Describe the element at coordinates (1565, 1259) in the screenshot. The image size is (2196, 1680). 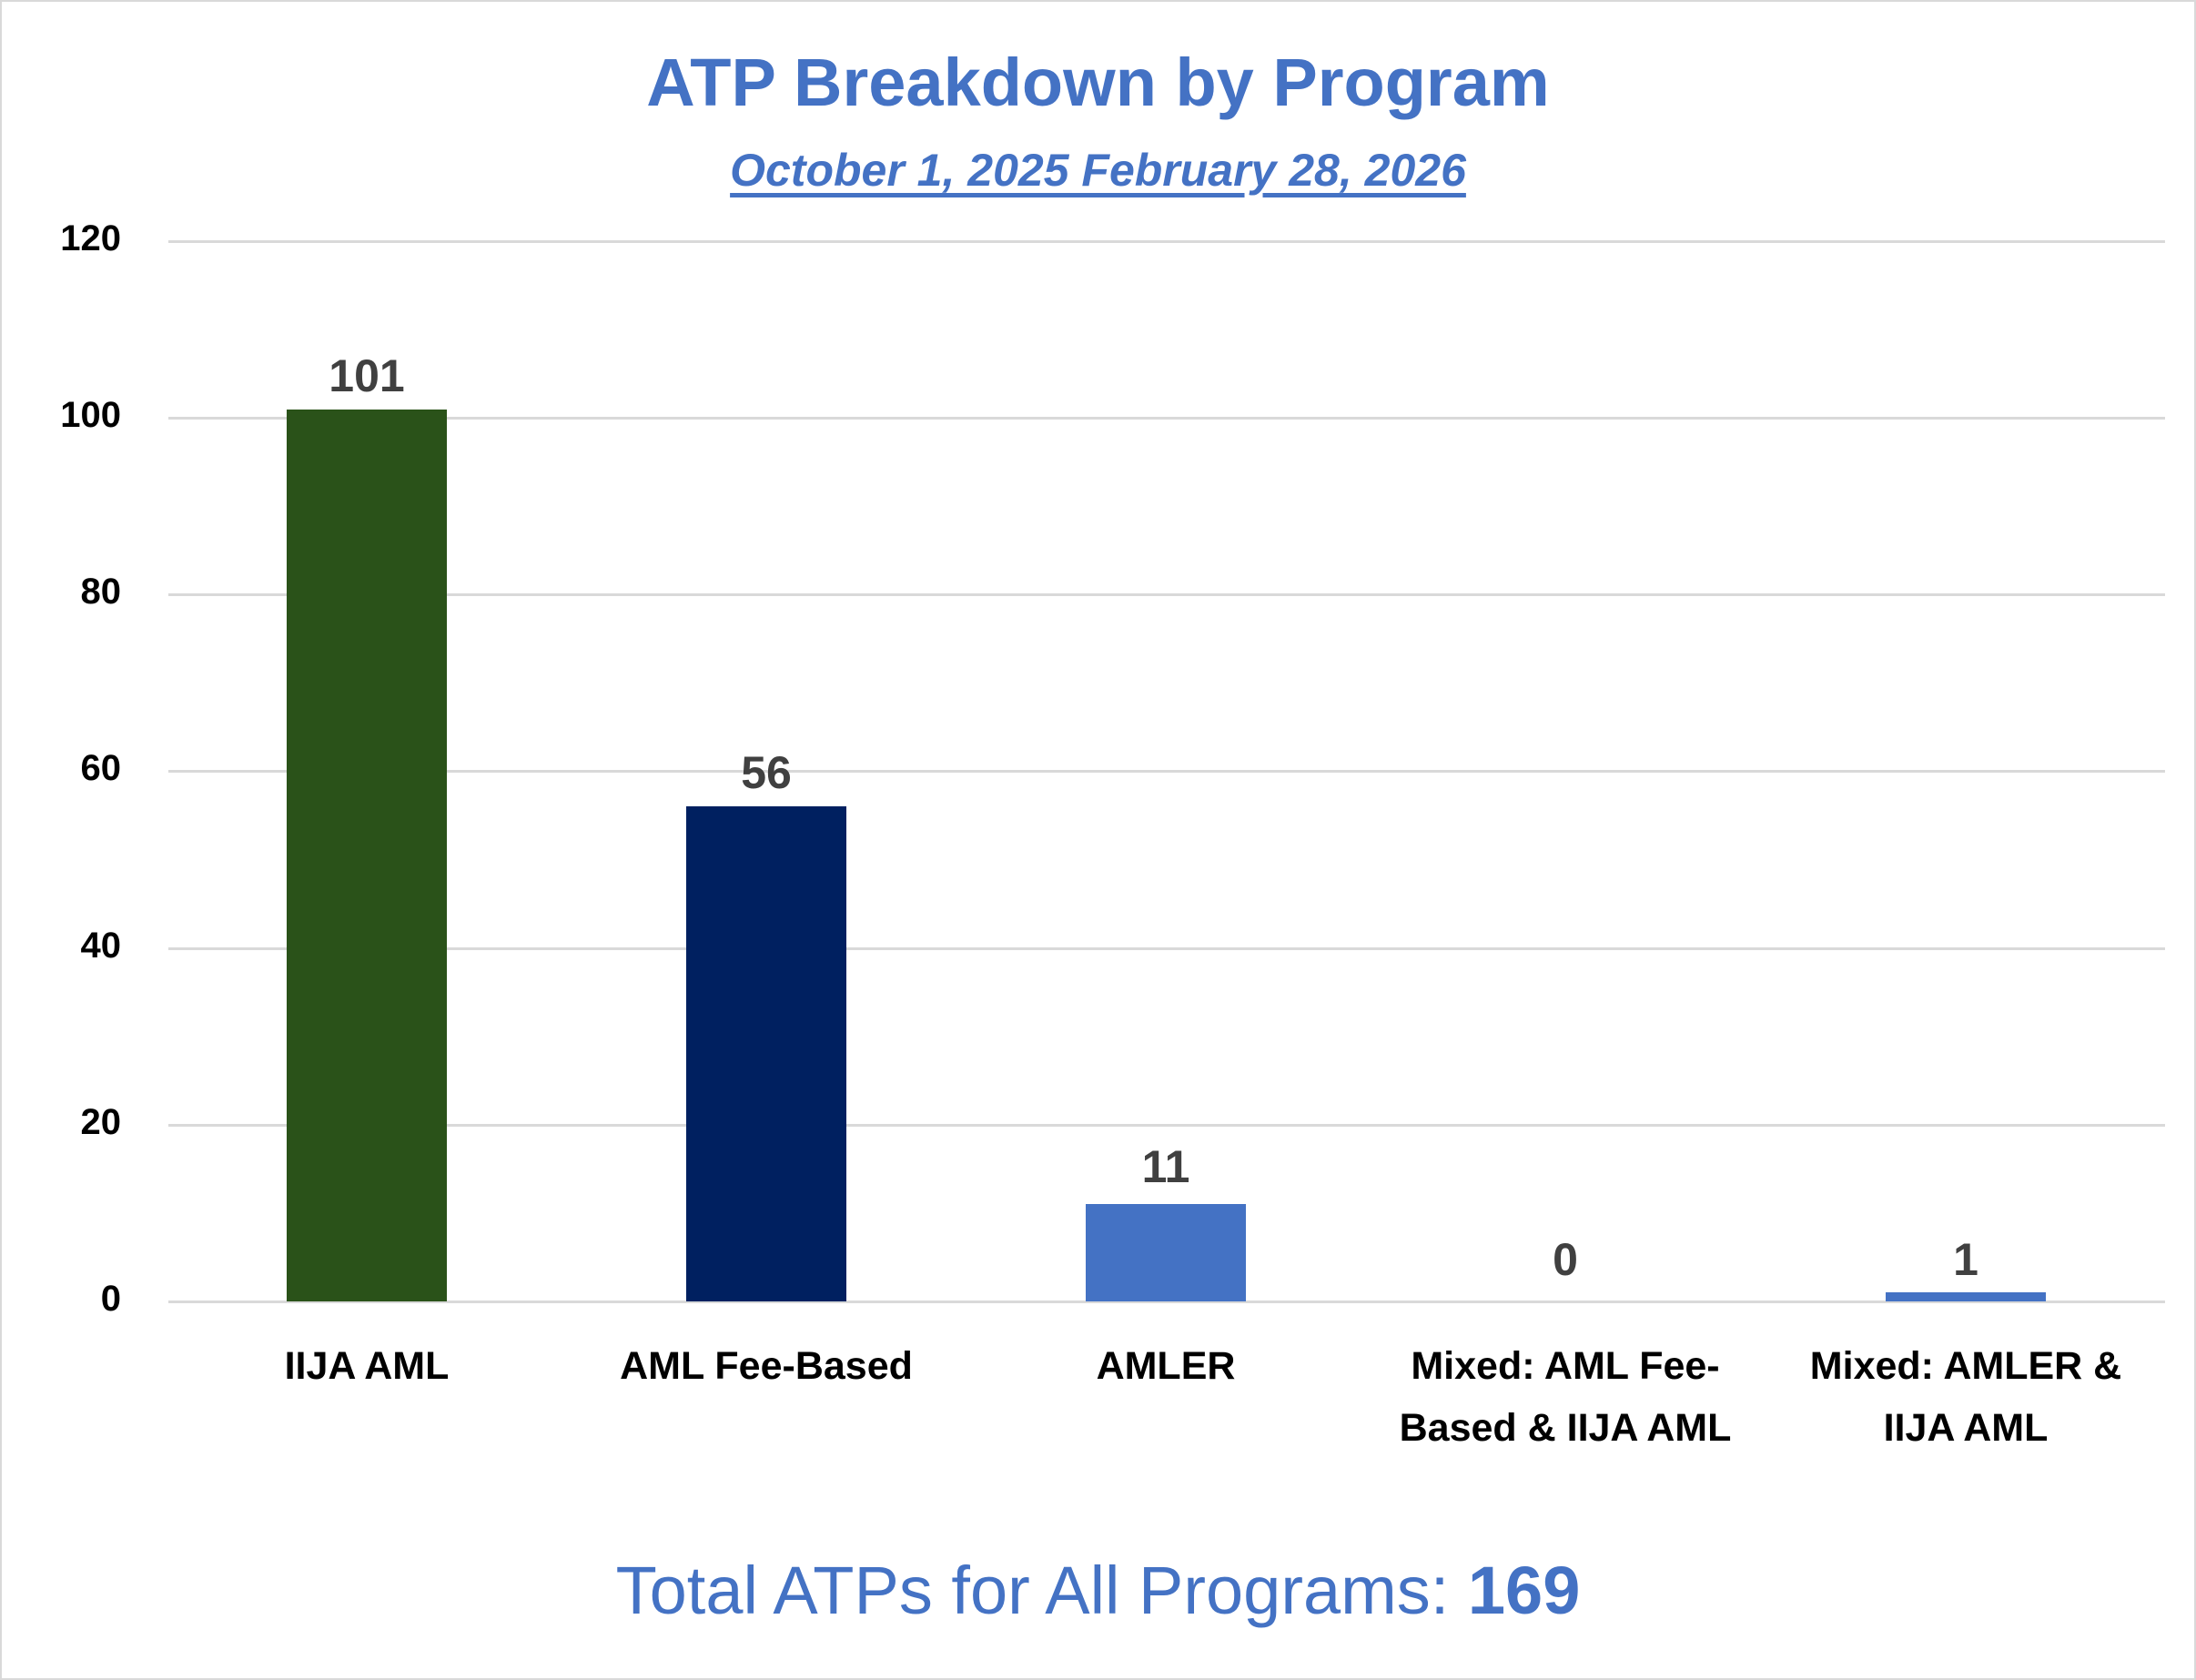
I see `data-label: 0` at that location.